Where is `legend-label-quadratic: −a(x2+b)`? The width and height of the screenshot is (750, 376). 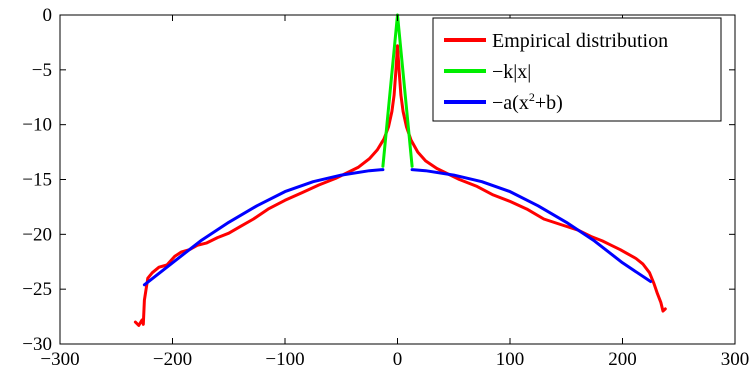
legend-label-quadratic: −a(x2+b) is located at coordinates (527, 102).